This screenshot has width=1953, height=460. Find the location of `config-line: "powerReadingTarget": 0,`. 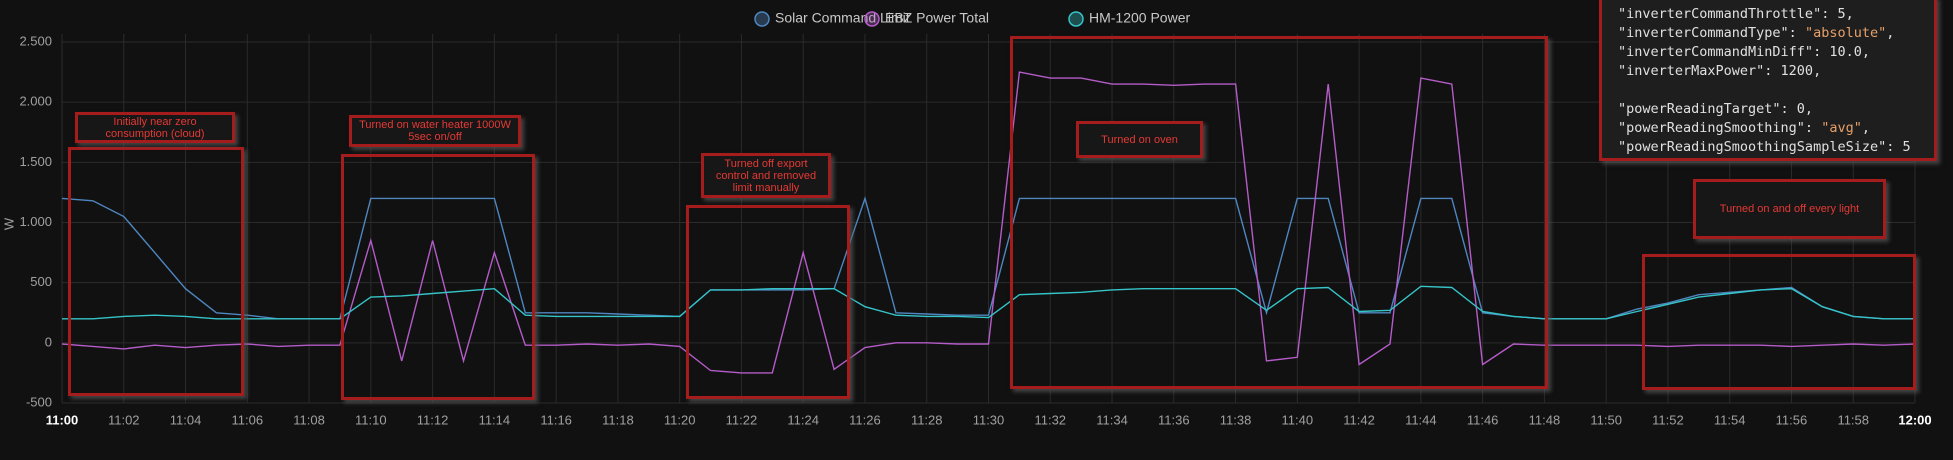

config-line: "powerReadingTarget": 0, is located at coordinates (1716, 109).